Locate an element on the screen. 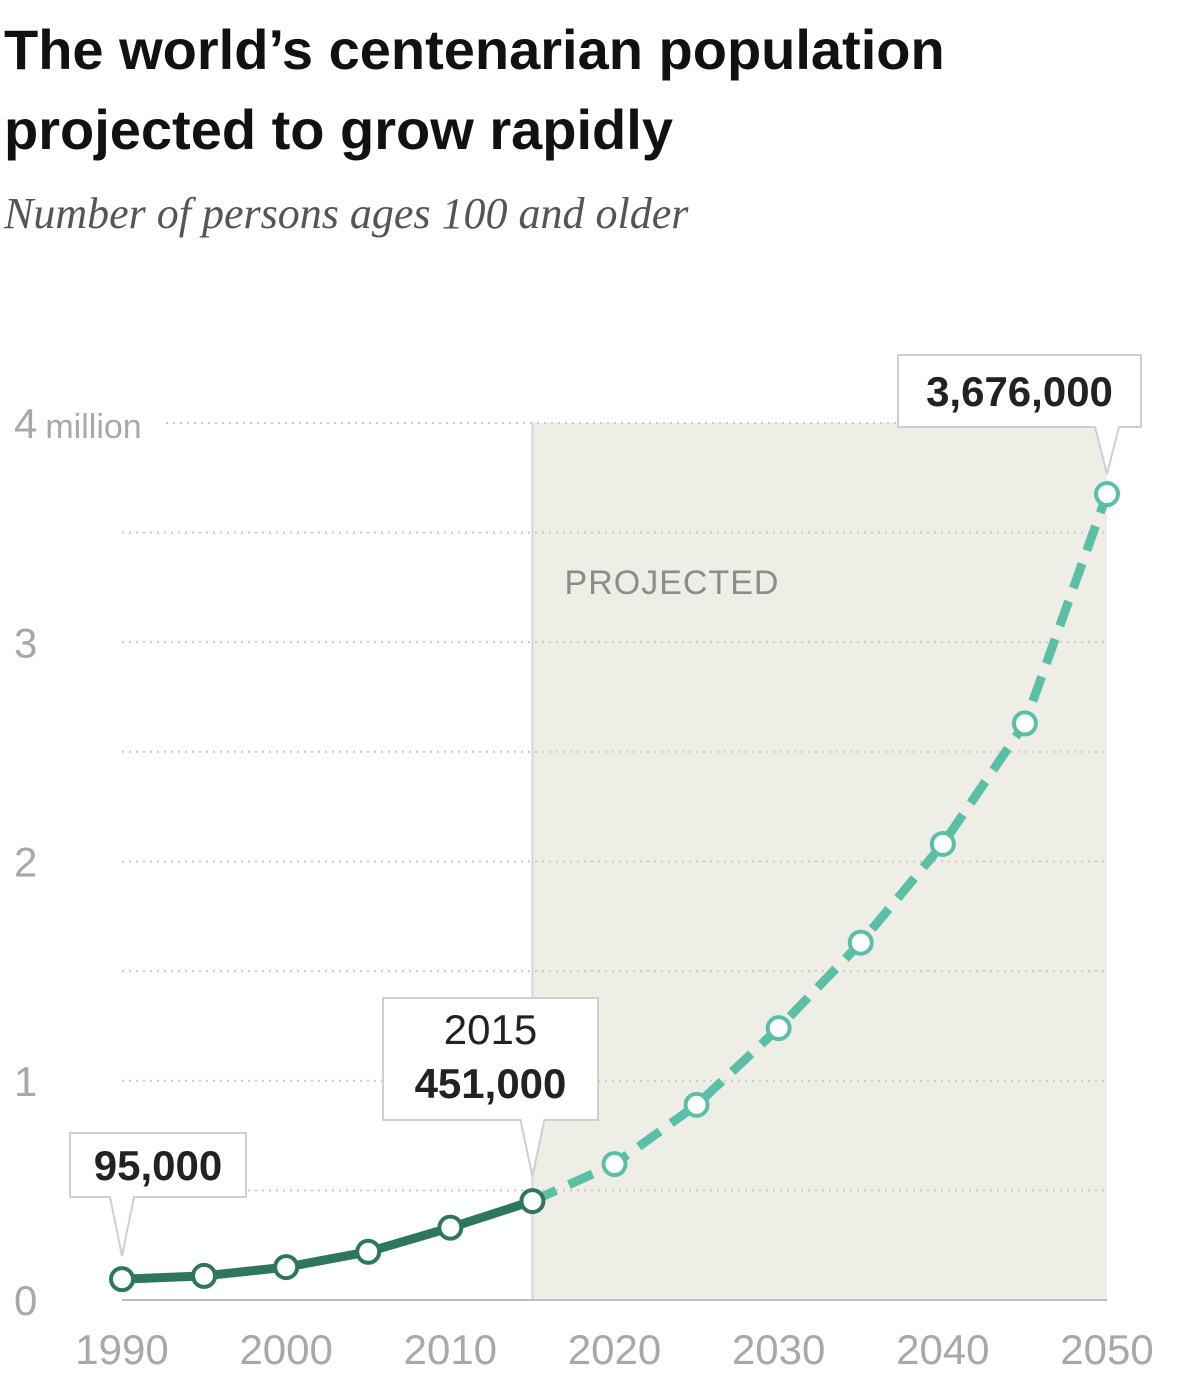  x-tick-label: 2030 is located at coordinates (778, 1349).